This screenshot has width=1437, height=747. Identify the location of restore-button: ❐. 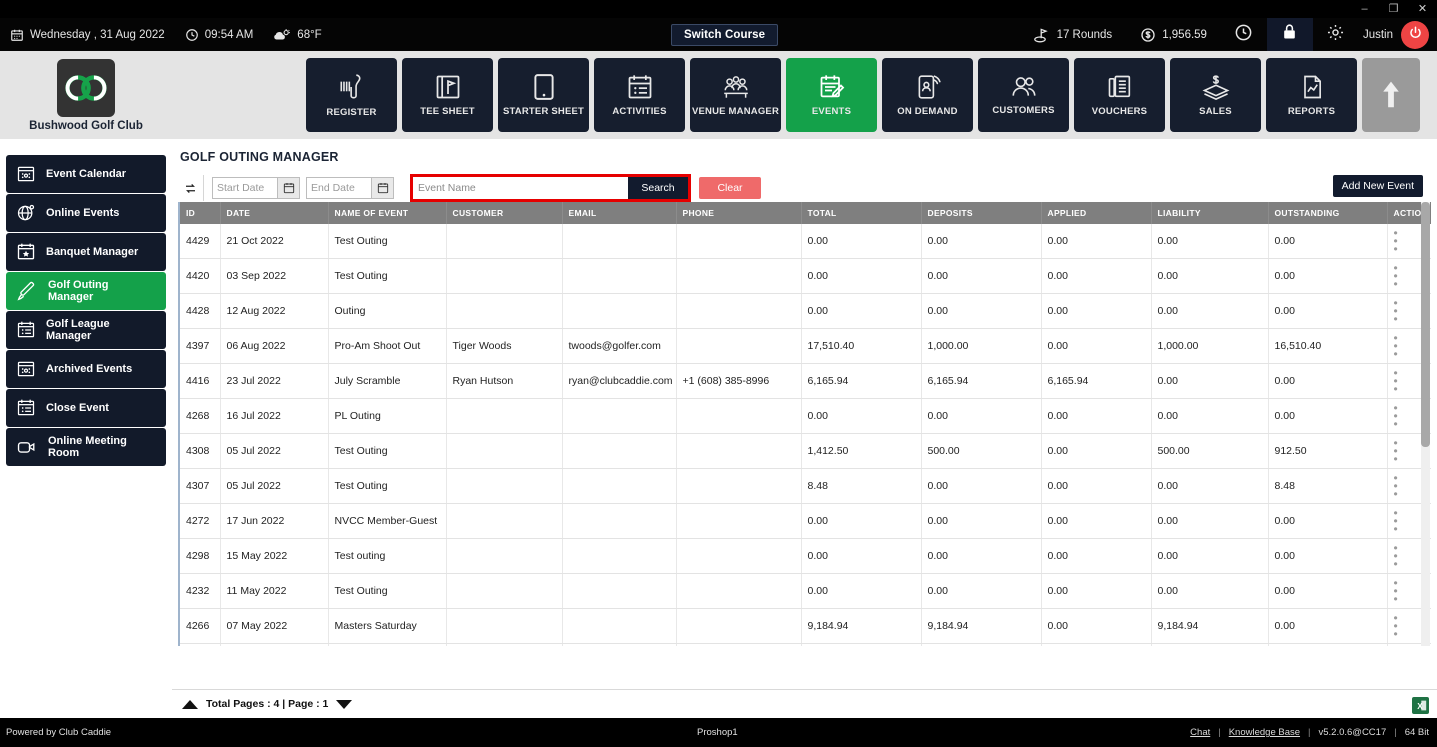
(1393, 8).